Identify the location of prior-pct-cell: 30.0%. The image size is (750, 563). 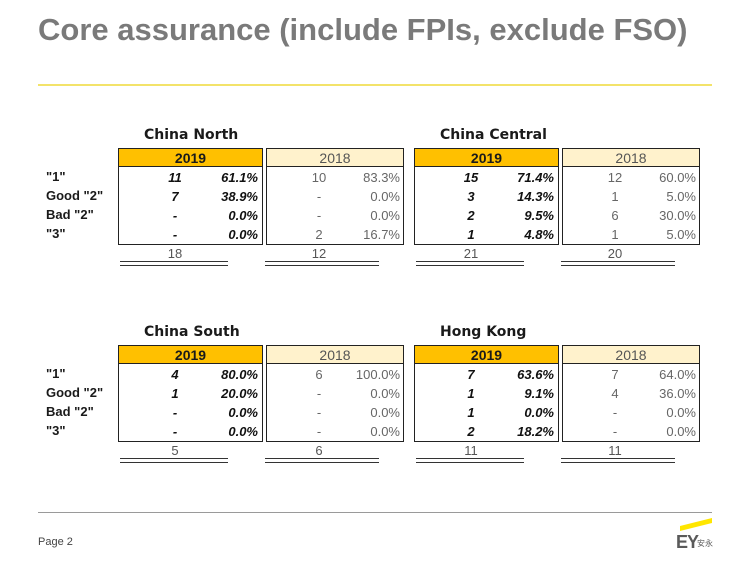
(677, 215).